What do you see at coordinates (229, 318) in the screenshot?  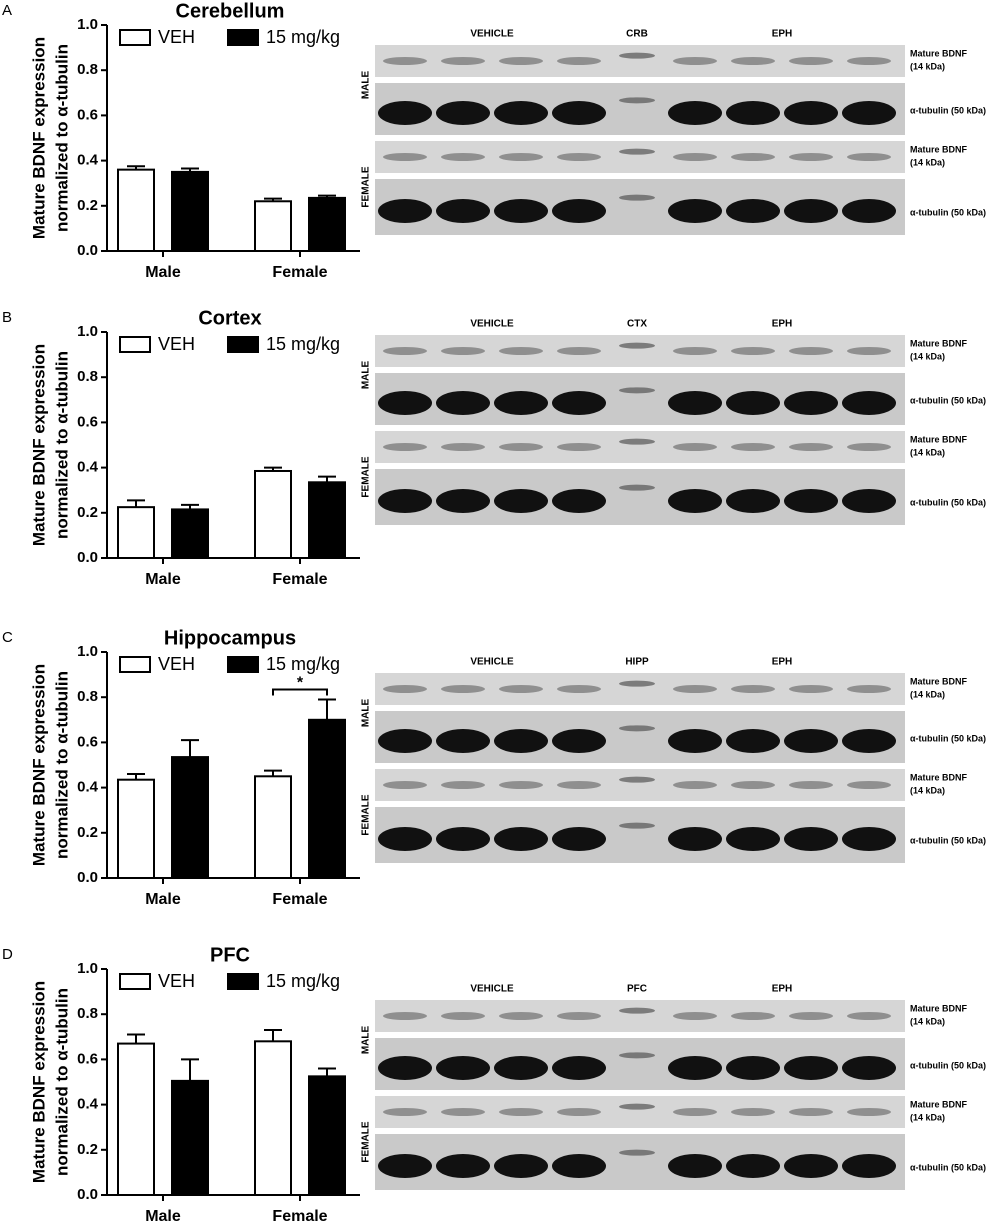 I see `chart-title: Cortex` at bounding box center [229, 318].